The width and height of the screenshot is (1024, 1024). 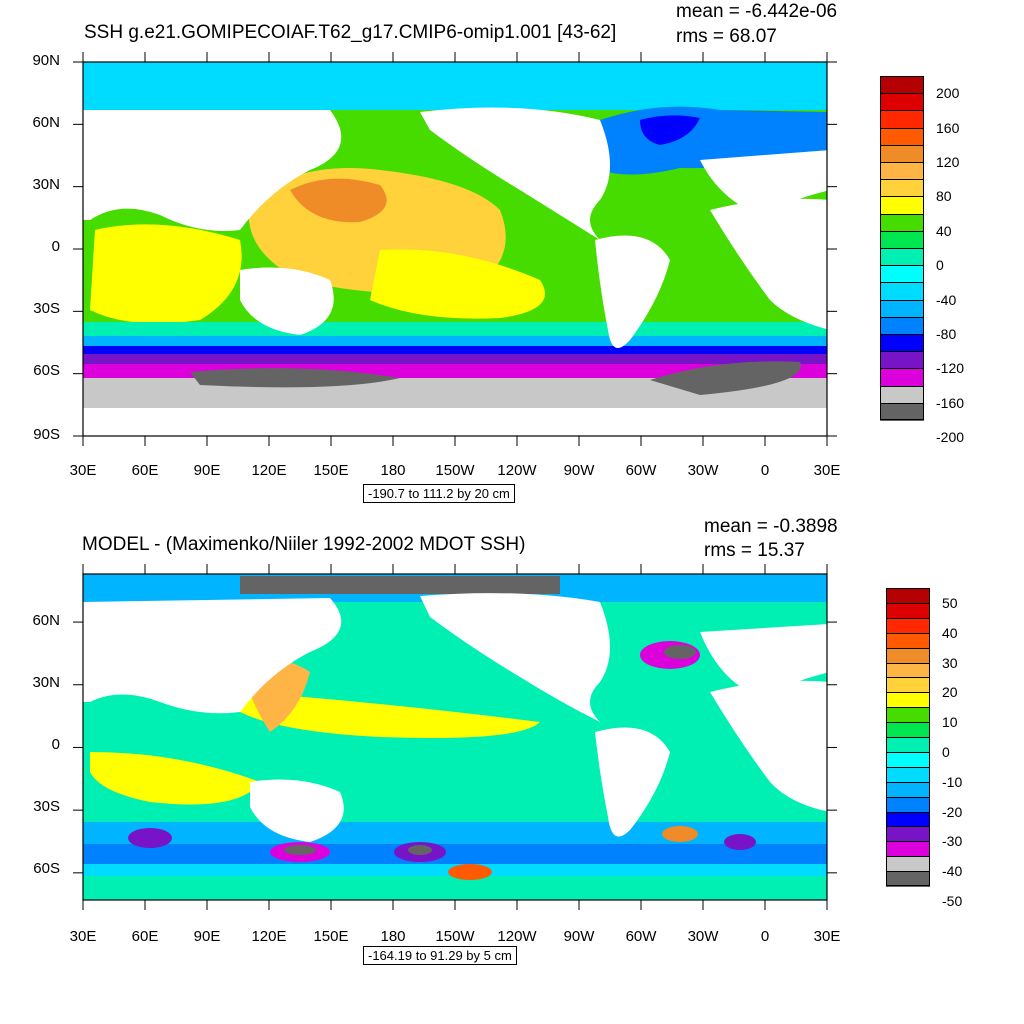 I want to click on rms-readout: rms = 15.37, so click(x=754, y=550).